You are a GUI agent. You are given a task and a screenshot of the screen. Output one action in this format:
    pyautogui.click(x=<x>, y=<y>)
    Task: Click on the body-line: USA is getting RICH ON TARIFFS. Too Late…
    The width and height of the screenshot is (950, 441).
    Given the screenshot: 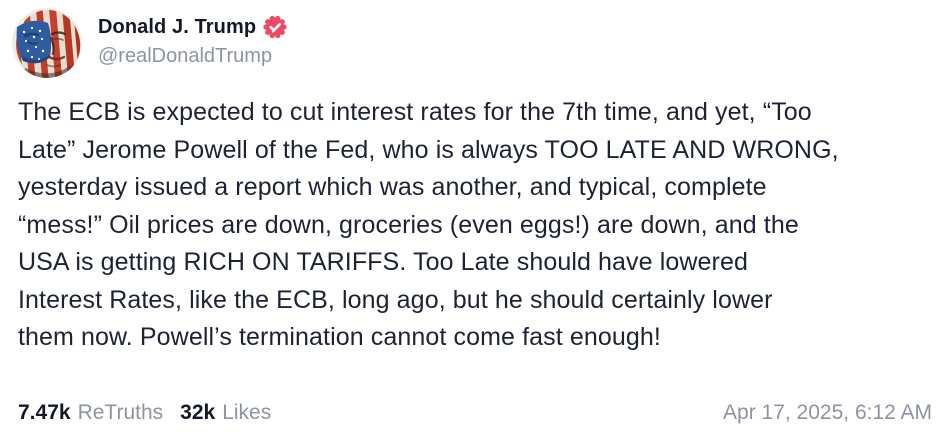 What is the action you would take?
    pyautogui.click(x=383, y=262)
    